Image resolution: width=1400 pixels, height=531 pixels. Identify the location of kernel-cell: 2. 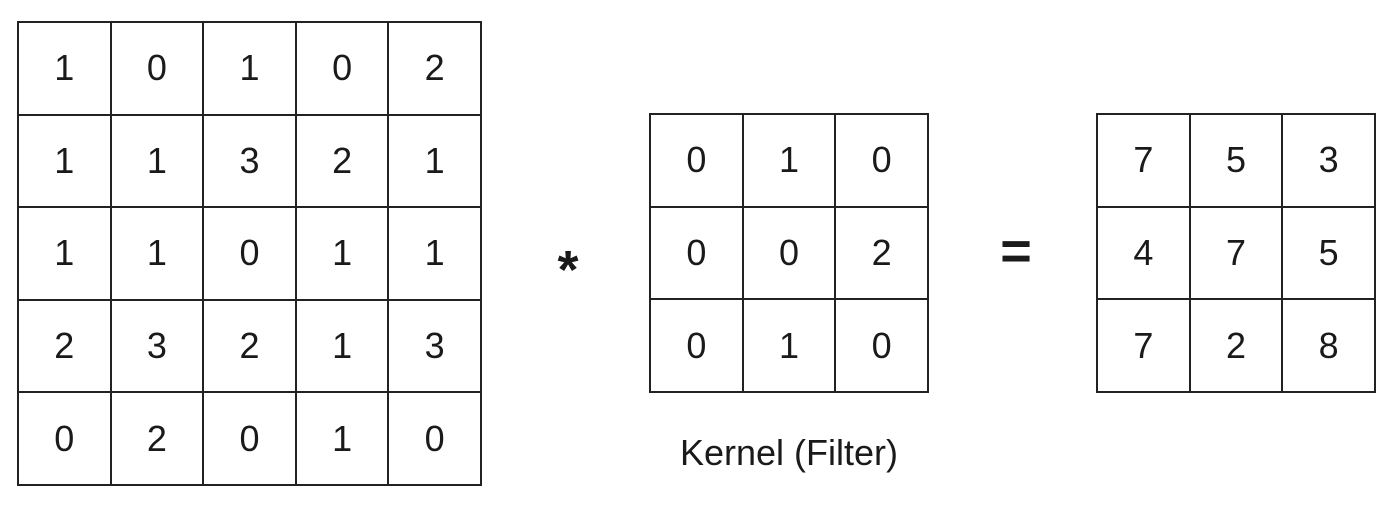
(882, 254).